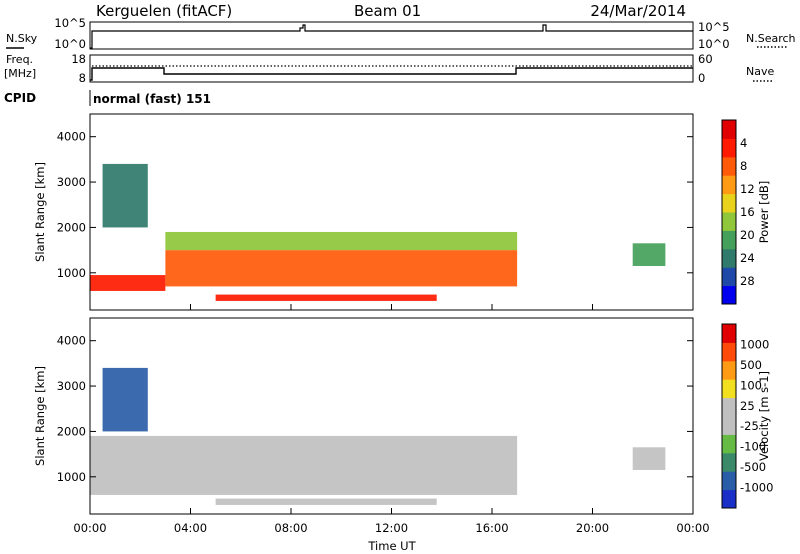  I want to click on power-ytick-label-0: 1000, so click(71, 273).